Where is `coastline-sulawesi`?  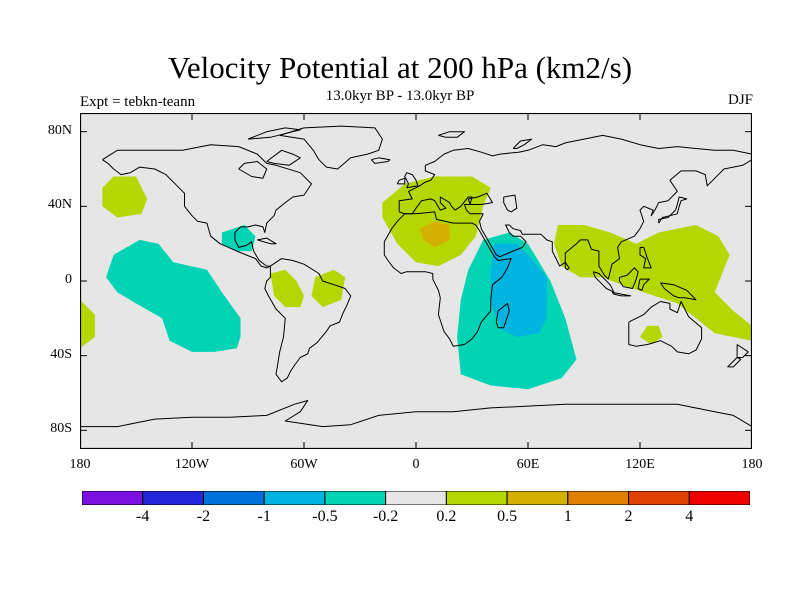
coastline-sulawesi is located at coordinates (643, 284).